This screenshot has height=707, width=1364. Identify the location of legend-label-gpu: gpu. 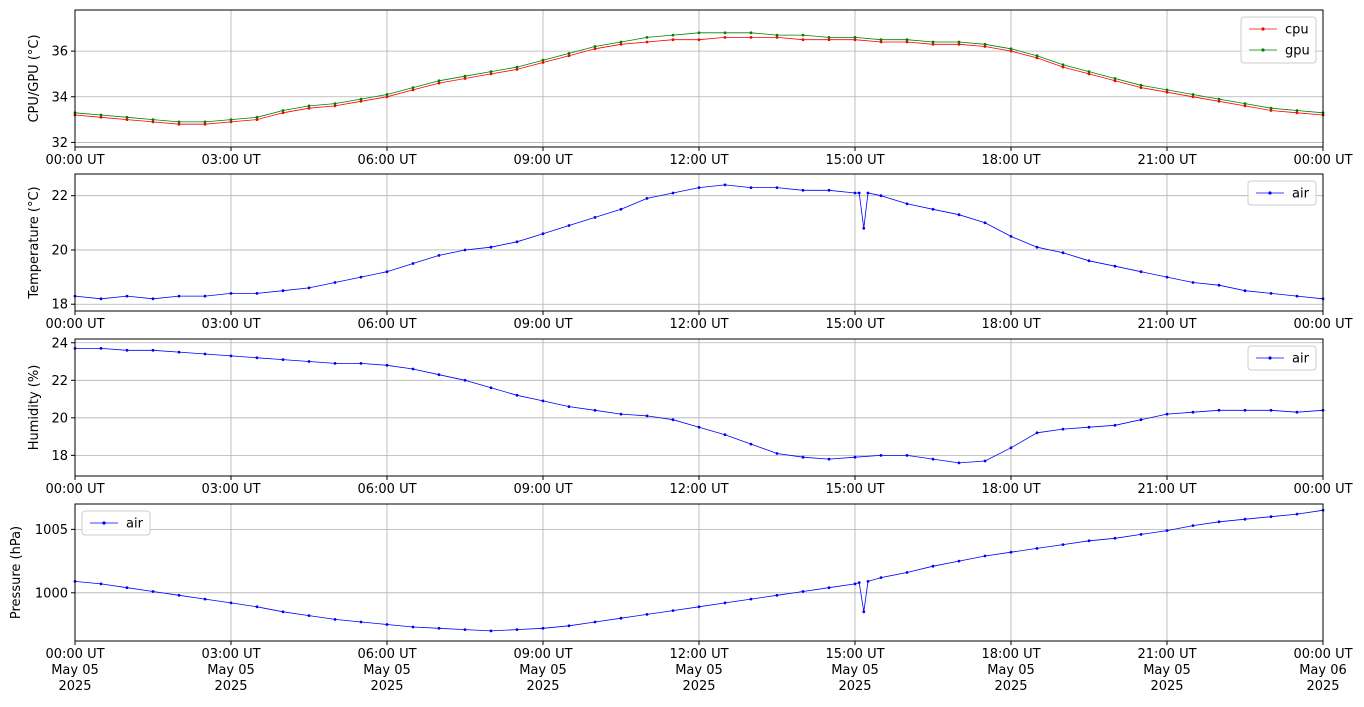
(1297, 51).